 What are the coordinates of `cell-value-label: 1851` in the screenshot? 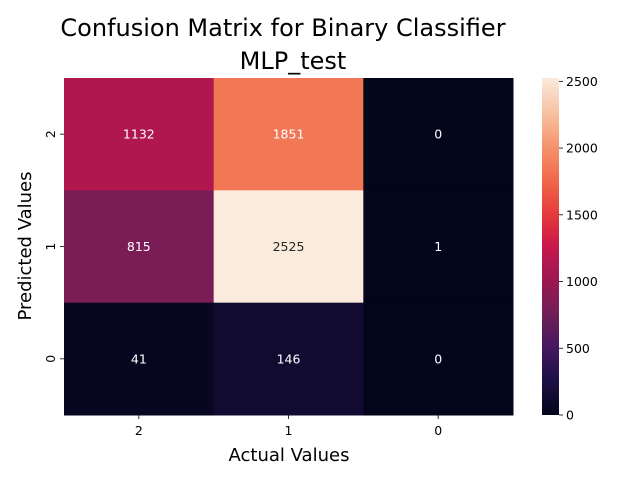 It's located at (289, 134).